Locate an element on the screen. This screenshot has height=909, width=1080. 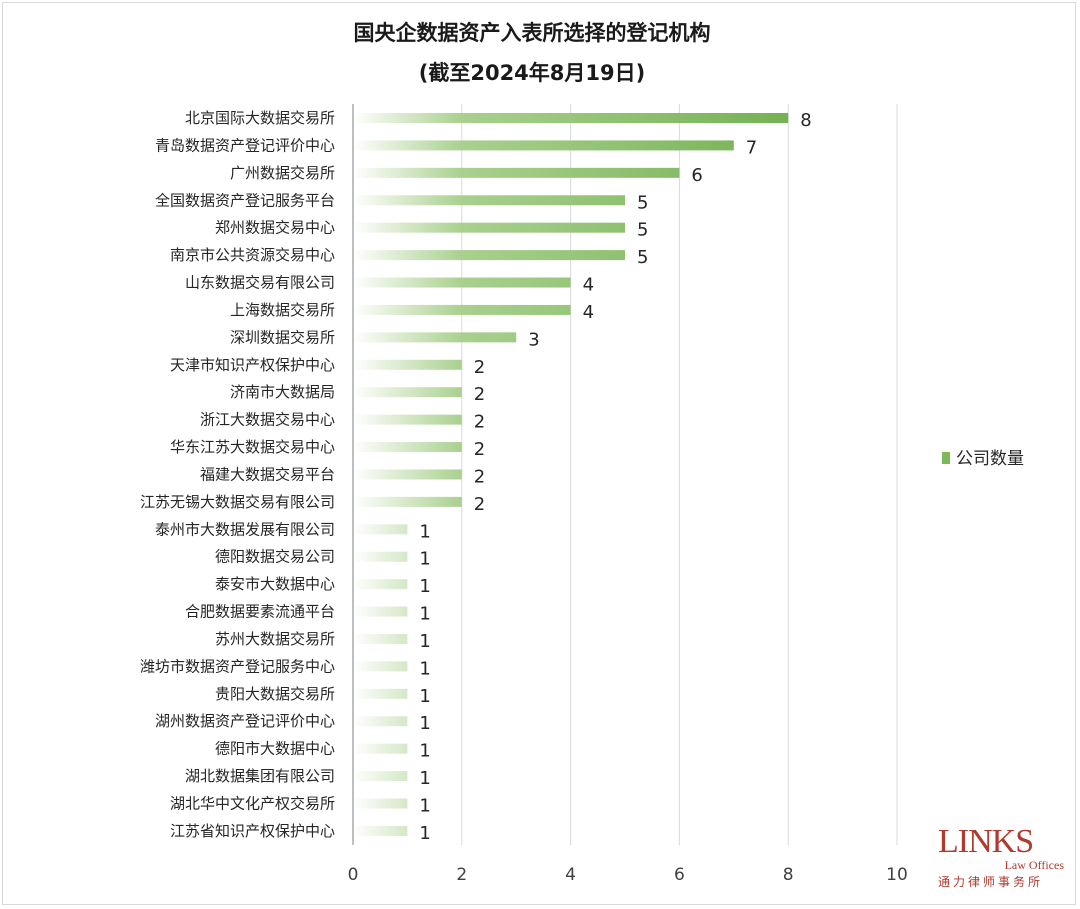
data-label: 3 is located at coordinates (533, 339).